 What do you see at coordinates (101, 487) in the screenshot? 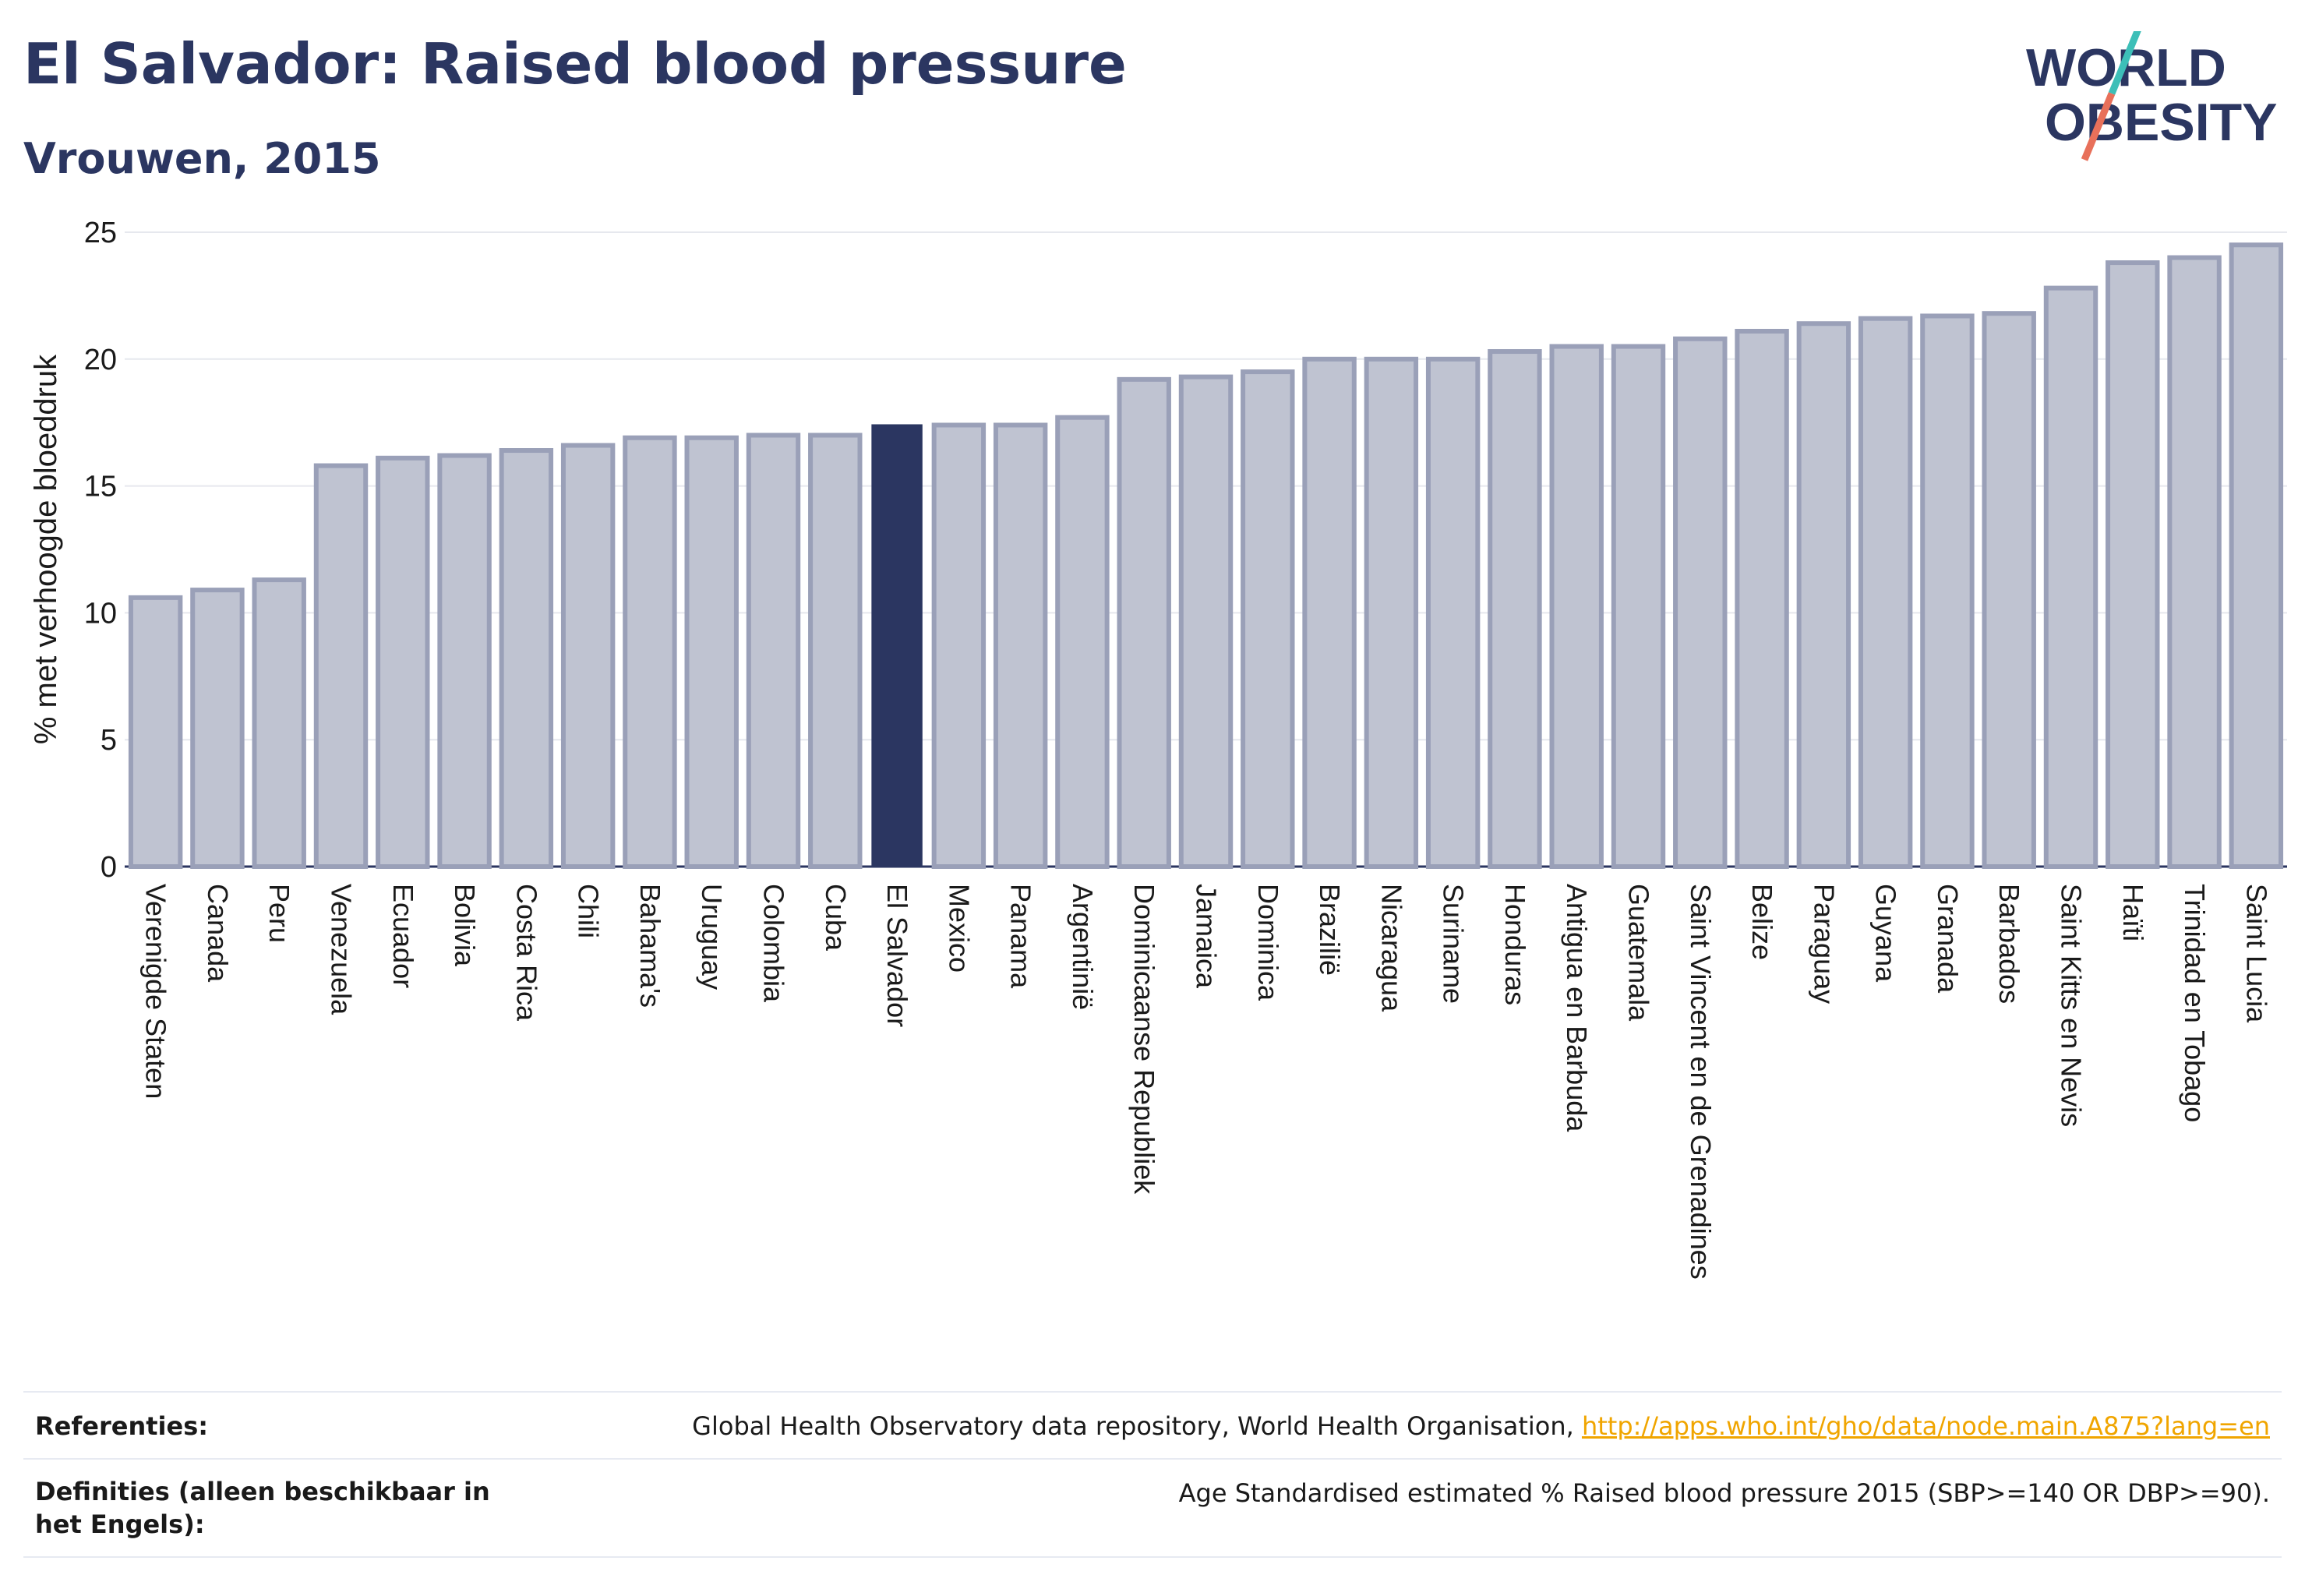
I see `y-tick-label: 15` at bounding box center [101, 487].